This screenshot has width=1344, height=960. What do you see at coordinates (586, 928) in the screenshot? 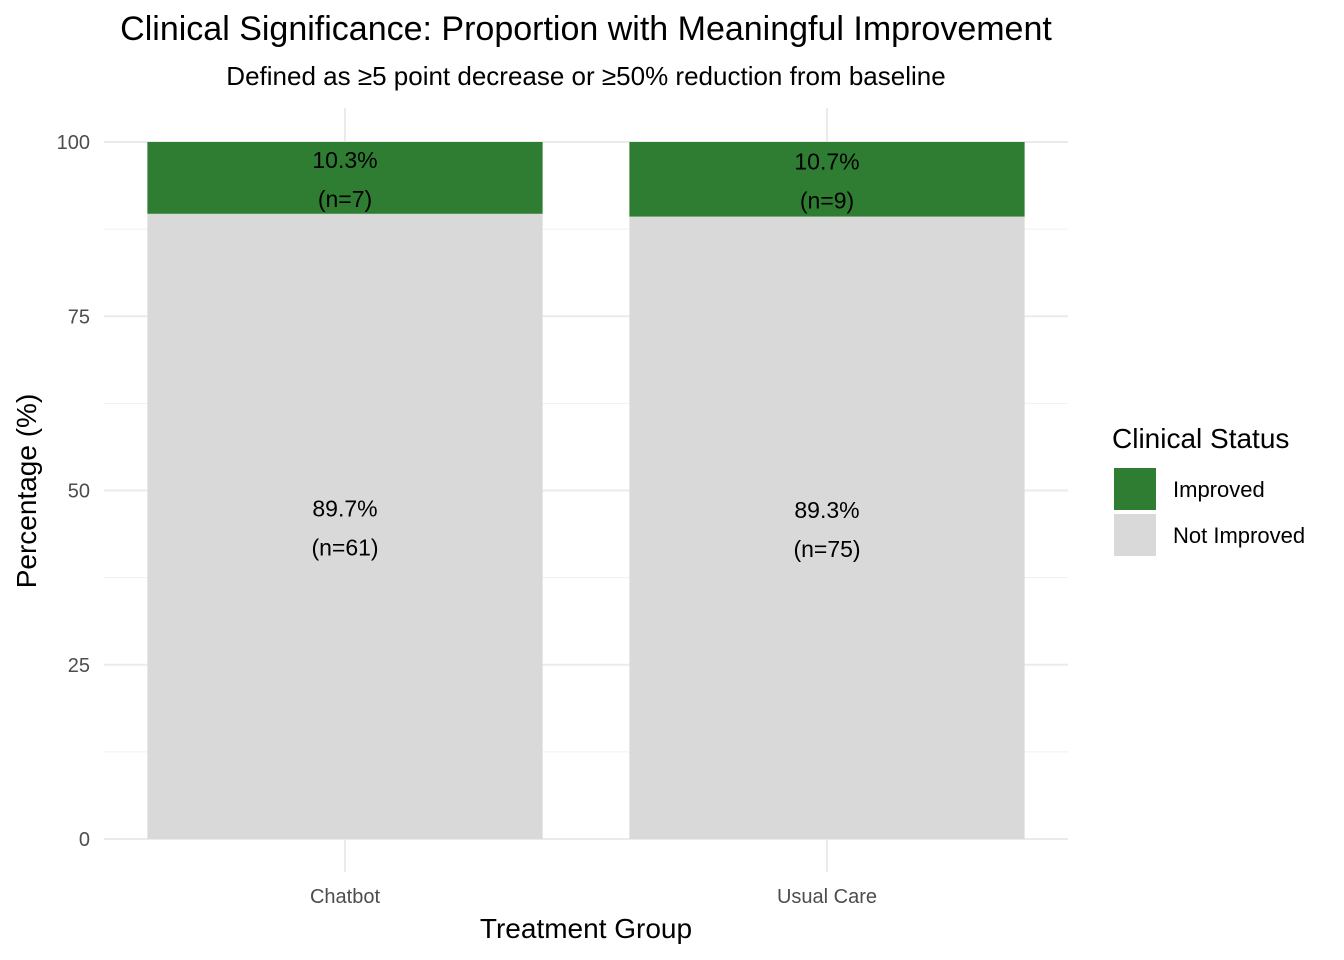
I see `x-axis-title: Treatment Group` at bounding box center [586, 928].